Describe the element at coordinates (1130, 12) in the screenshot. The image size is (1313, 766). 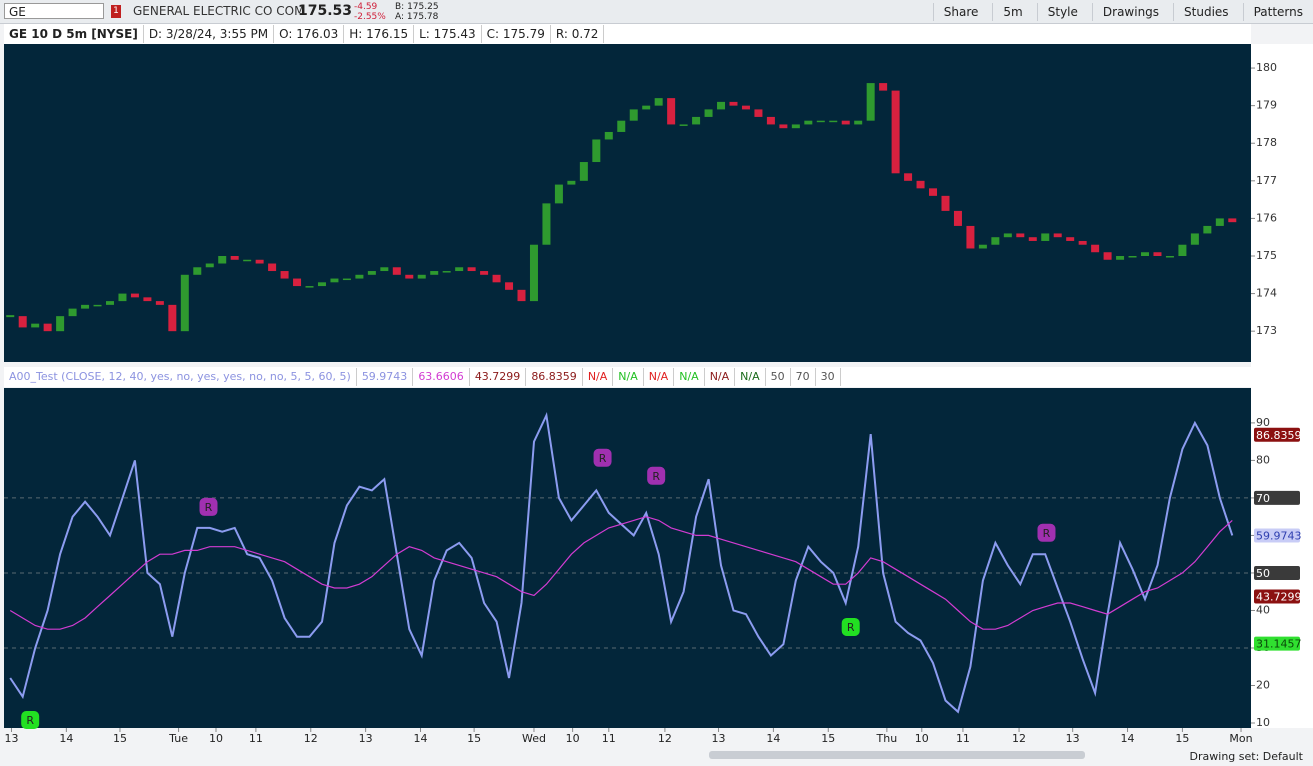
I see `toolbar-button: Drawings` at that location.